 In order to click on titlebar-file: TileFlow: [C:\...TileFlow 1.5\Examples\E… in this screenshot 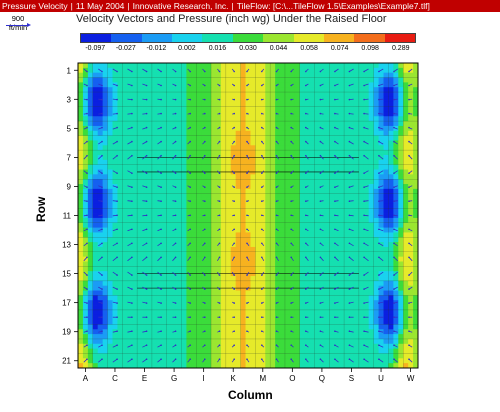, I will do `click(333, 6)`.